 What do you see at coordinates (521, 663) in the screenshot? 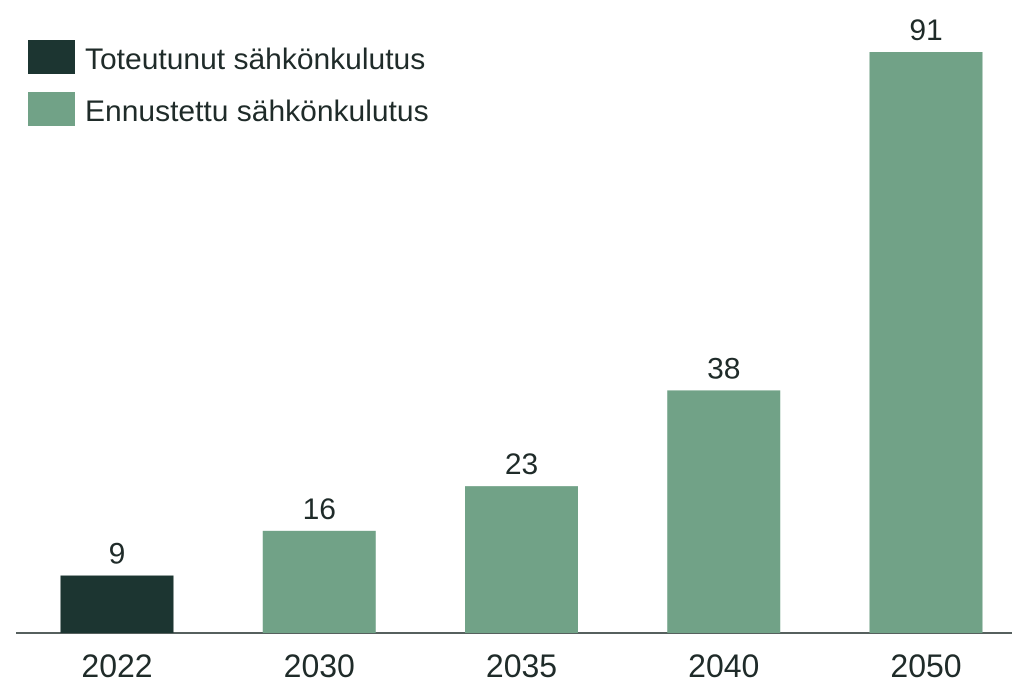
I see `x-tick-label: 2035` at bounding box center [521, 663].